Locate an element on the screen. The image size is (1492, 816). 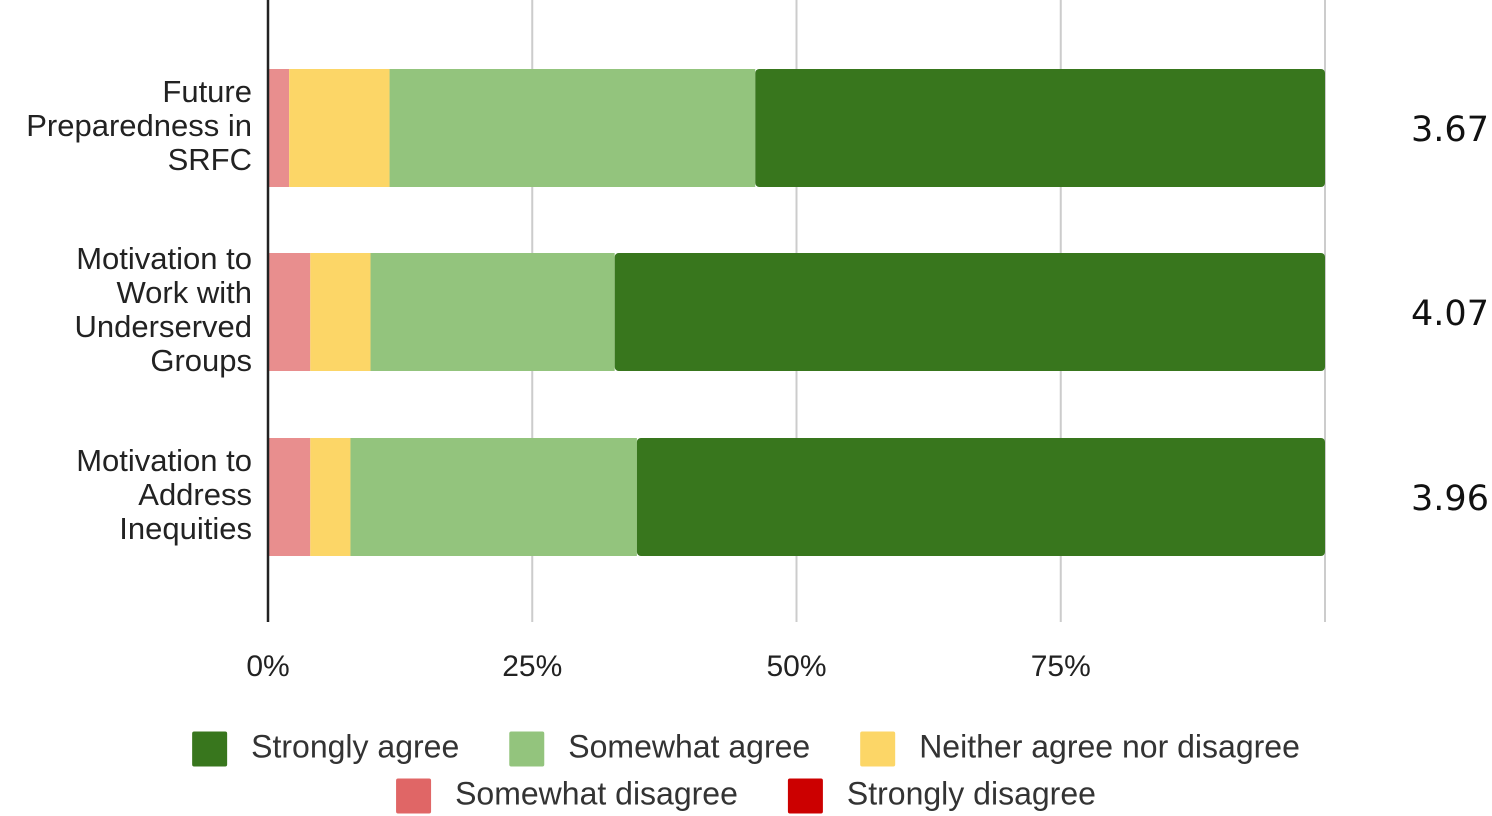
mean-score-label: 3.67 is located at coordinates (1450, 130).